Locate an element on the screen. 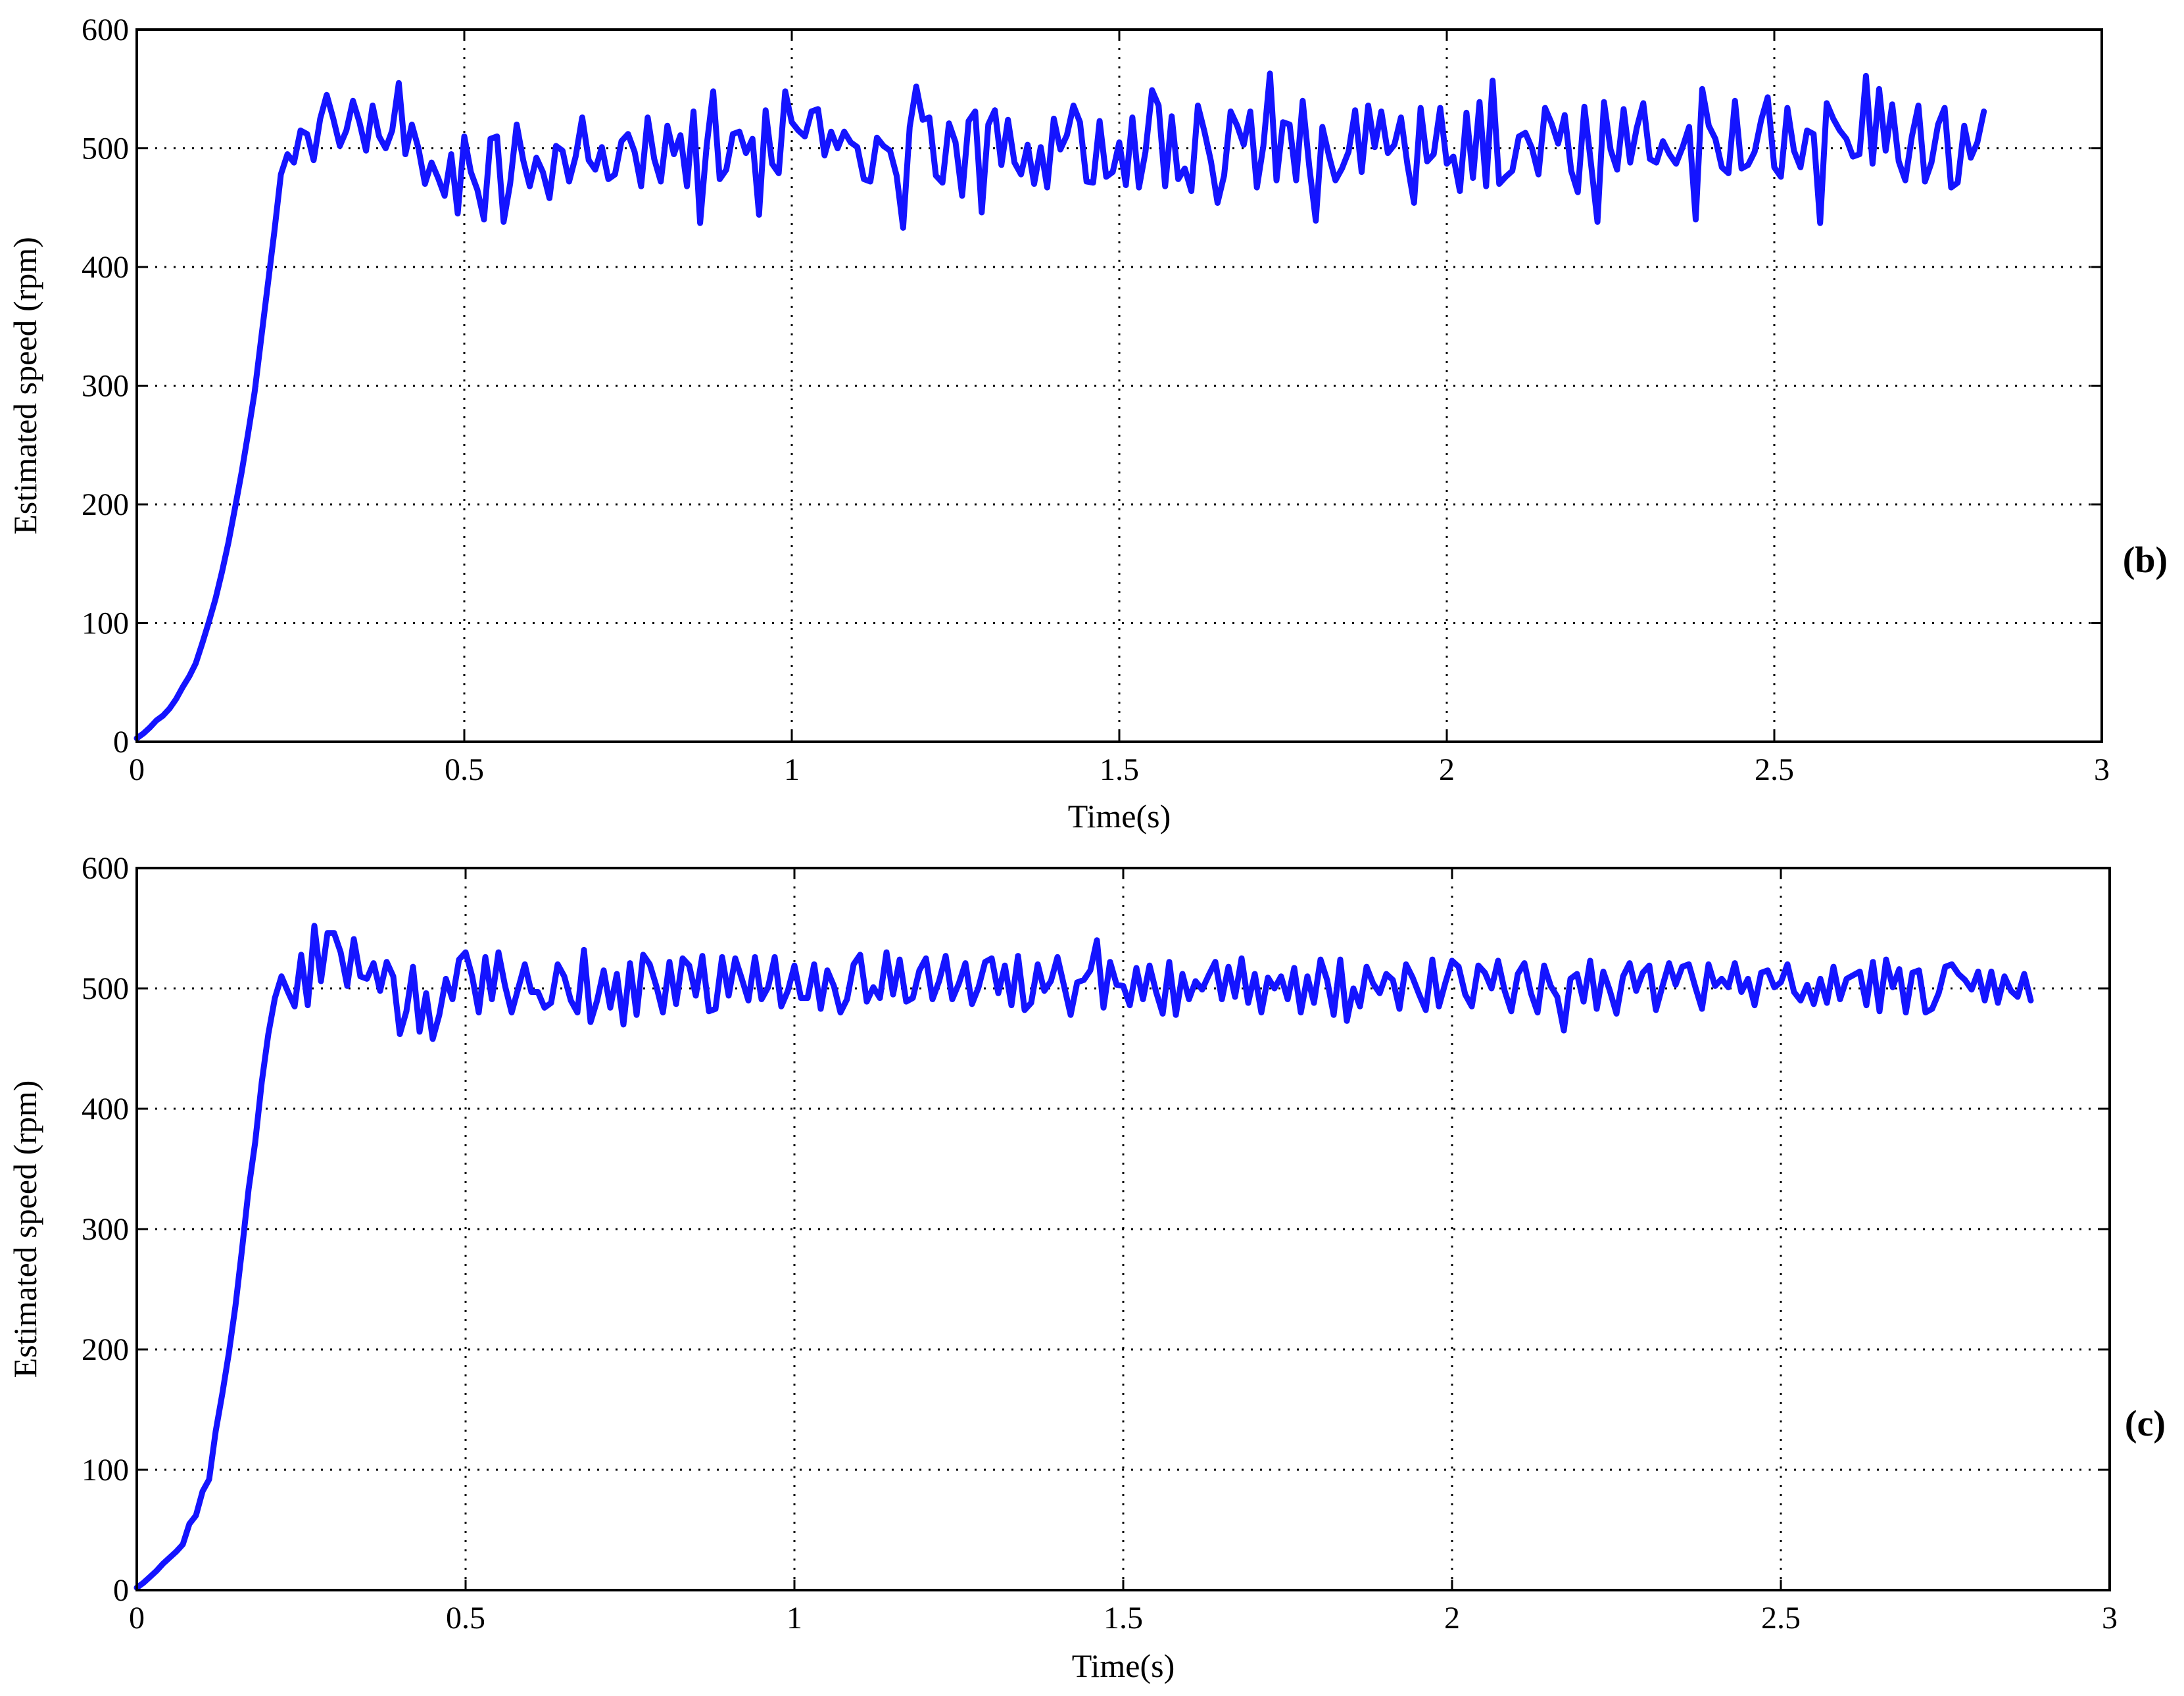 This screenshot has width=2184, height=1696. panel-label: (c) is located at coordinates (2145, 1423).